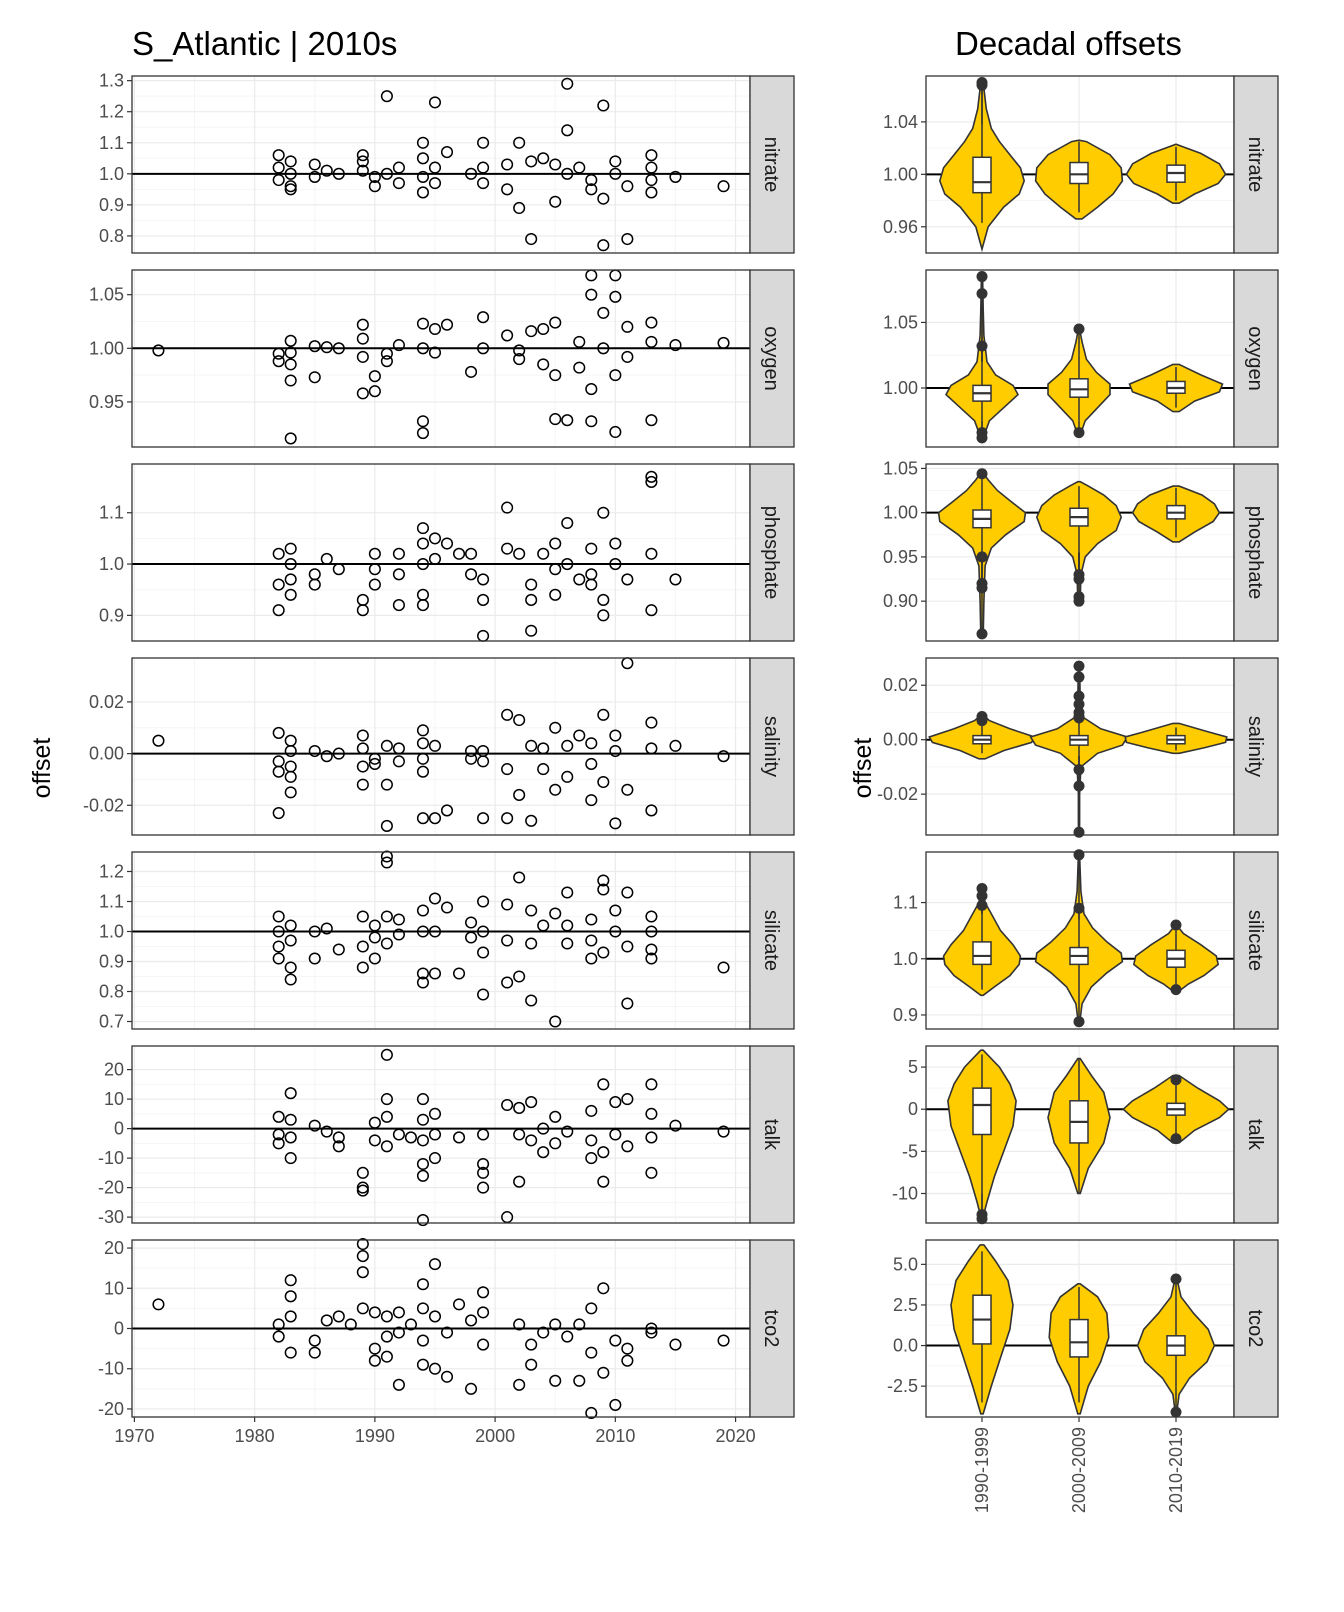  I want to click on timeseries-facet-label-tco2: tco2, so click(771, 1329).